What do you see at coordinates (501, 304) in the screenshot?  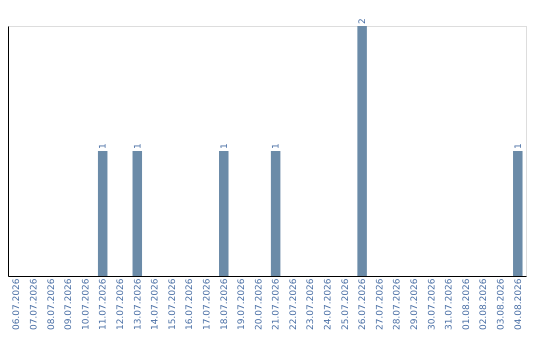 I see `x-tick-label: 03.08.2026` at bounding box center [501, 304].